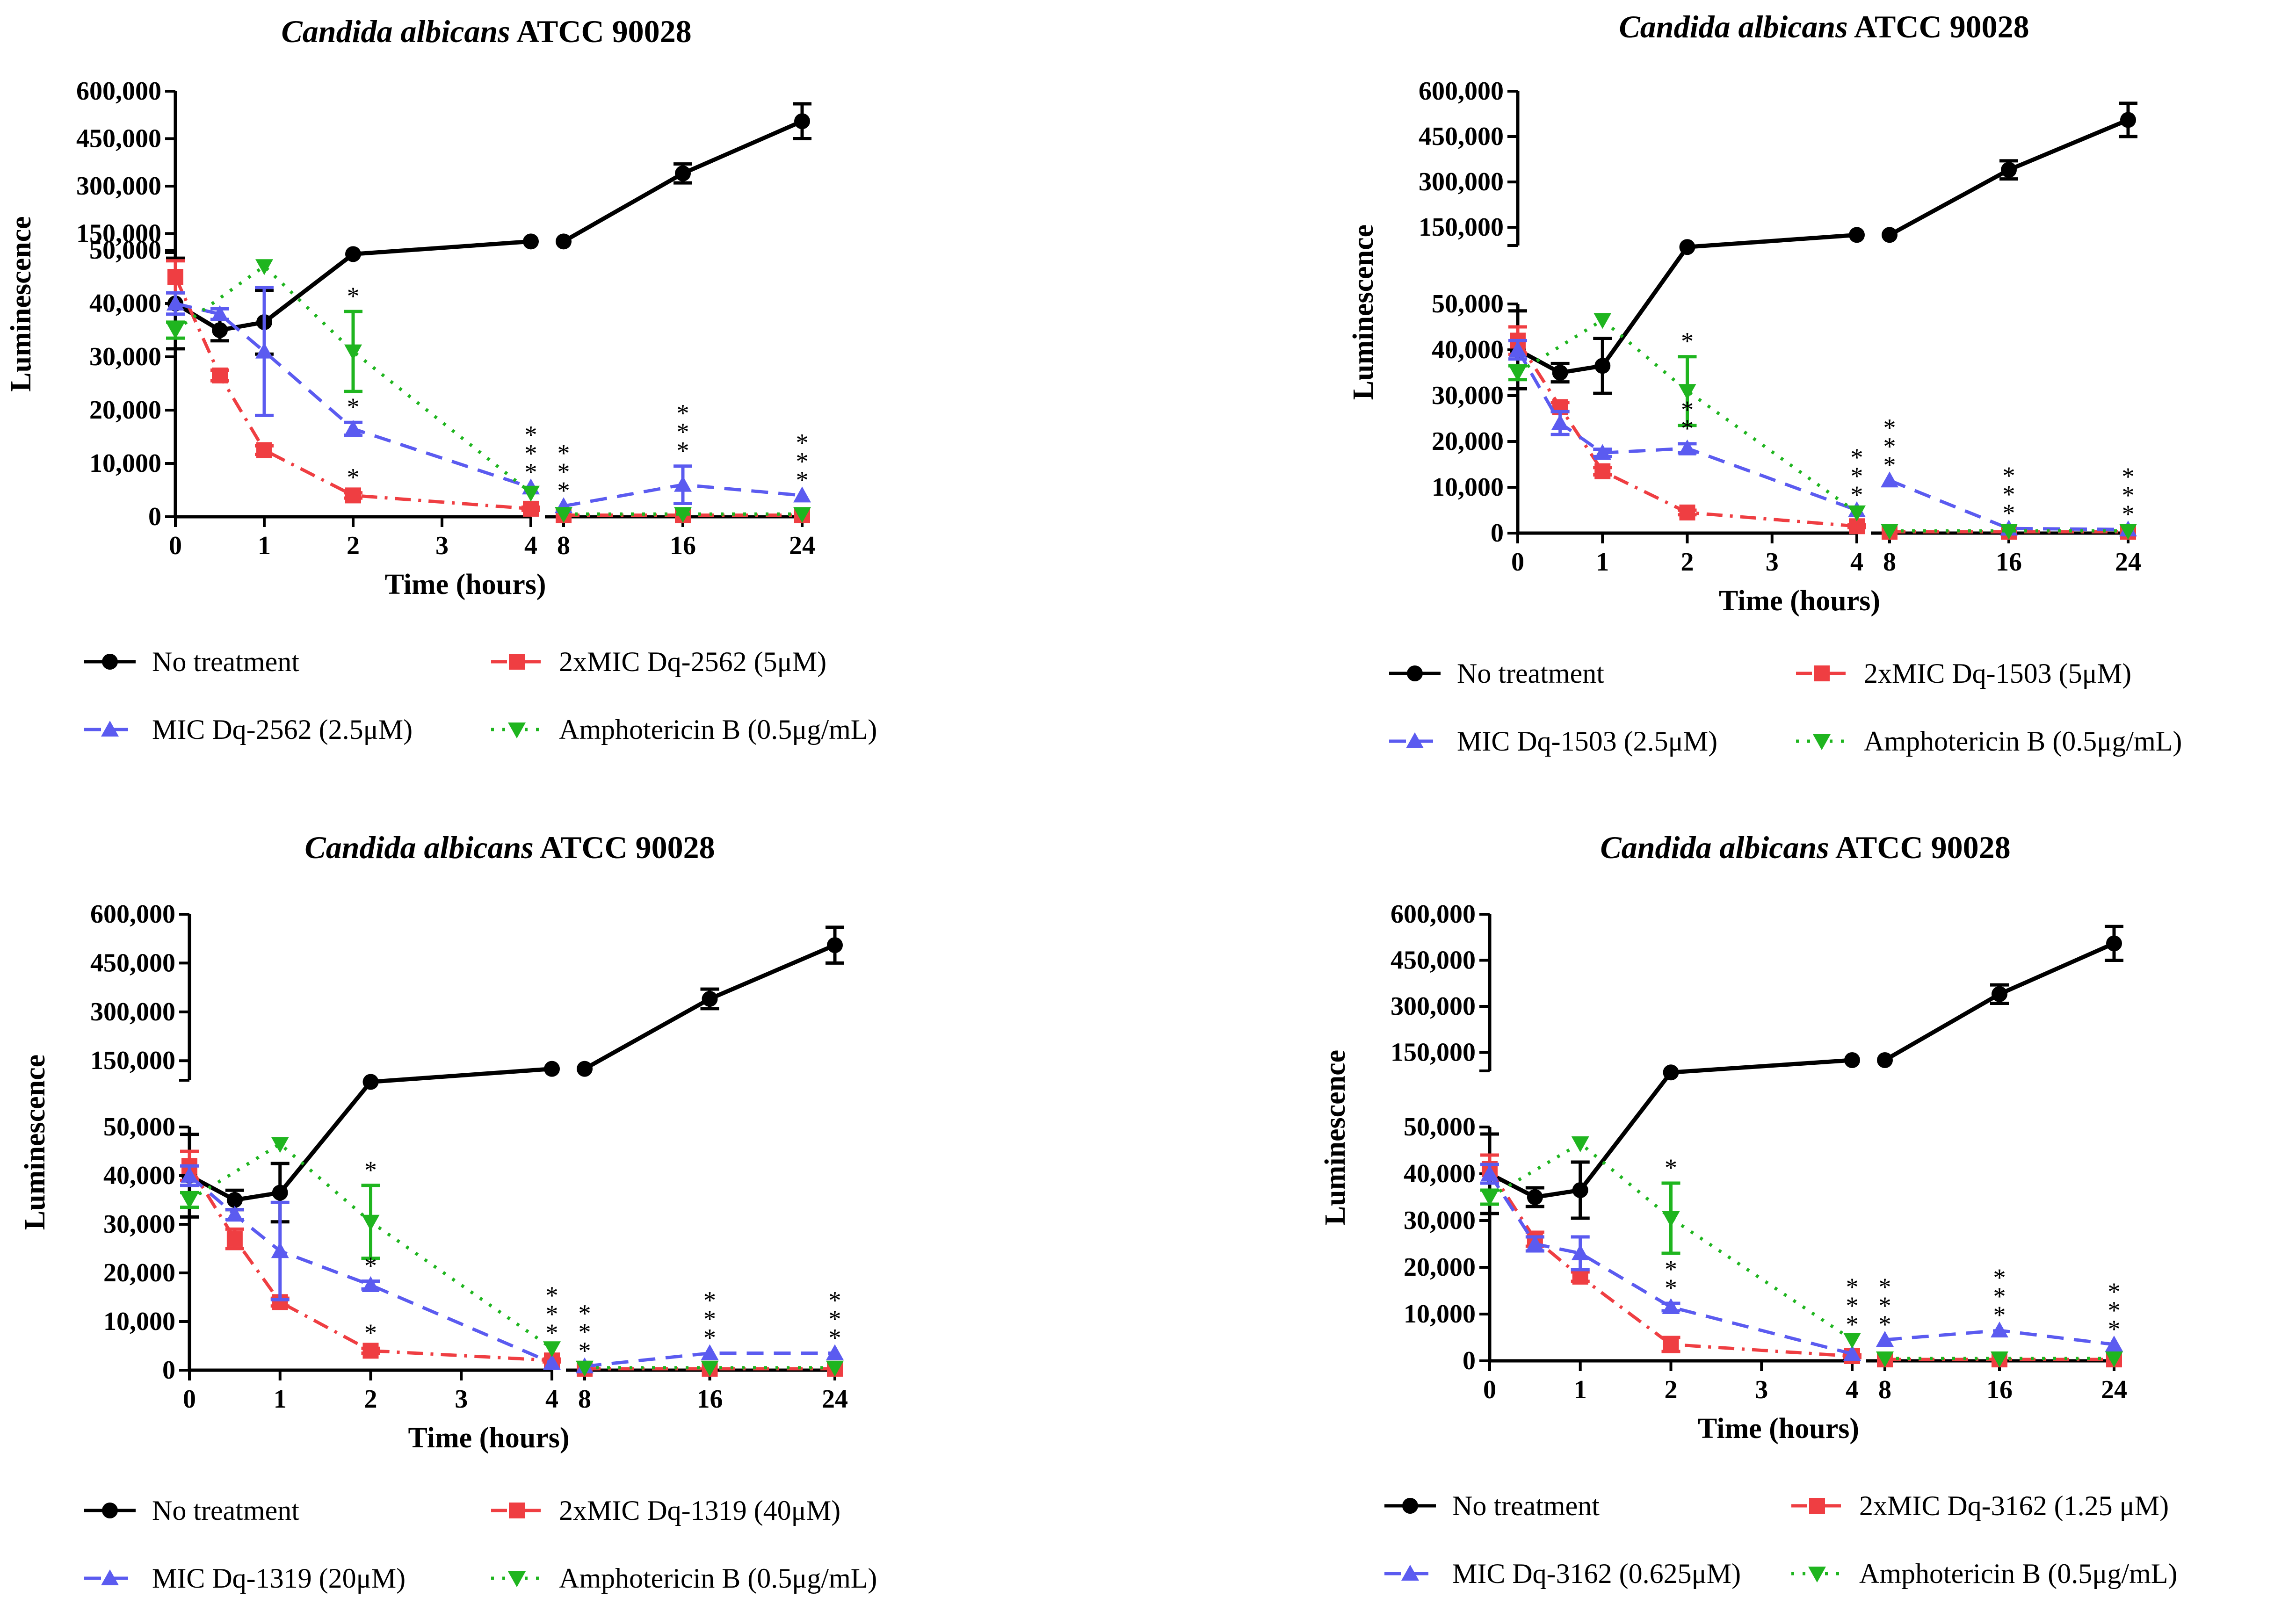 The width and height of the screenshot is (2296, 1604). I want to click on x-tick-label-a: 2, so click(370, 1400).